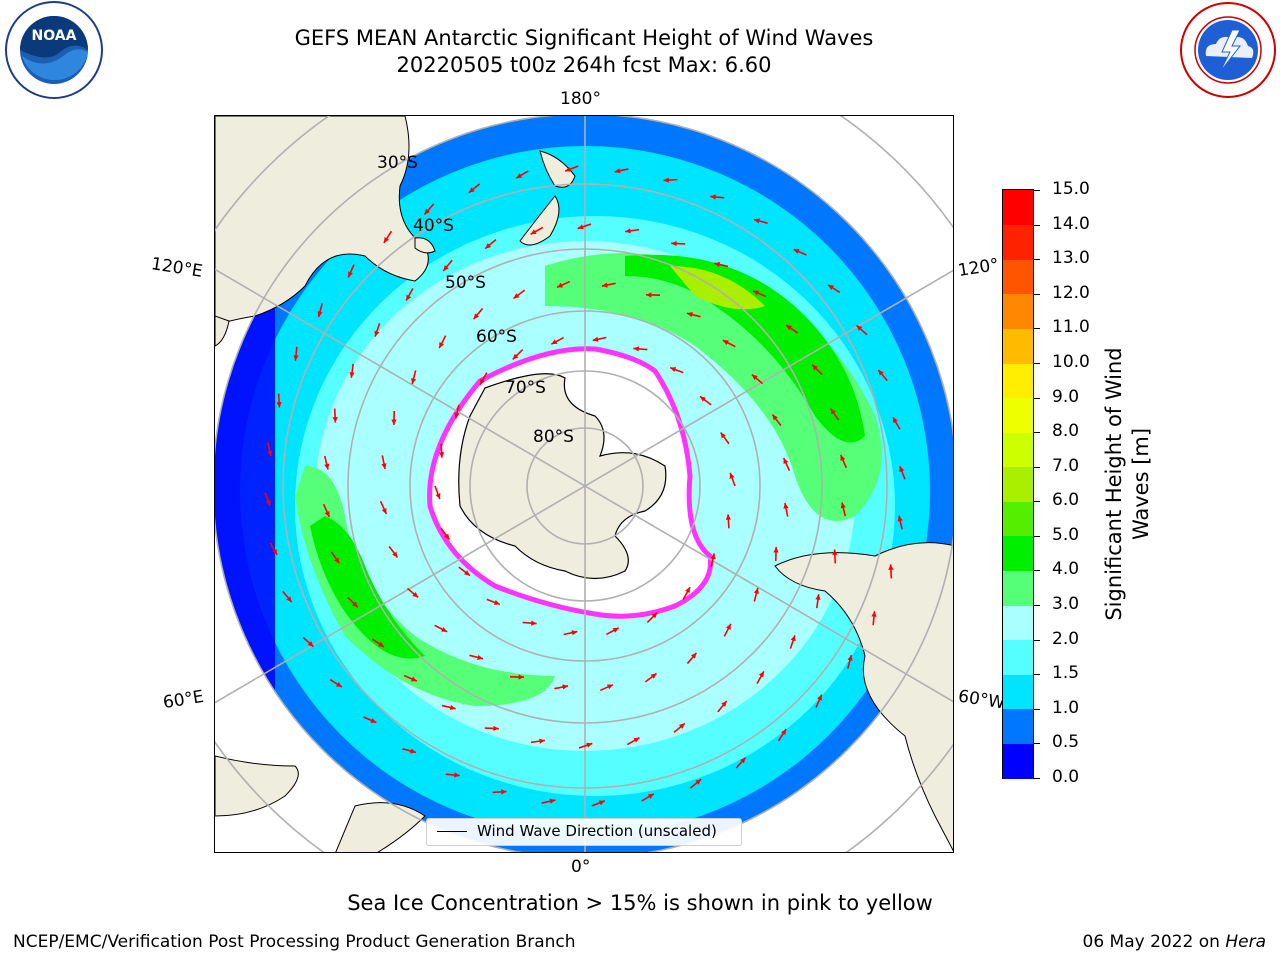 The image size is (1280, 960). I want to click on lon-label-60w: 60°W, so click(981, 700).